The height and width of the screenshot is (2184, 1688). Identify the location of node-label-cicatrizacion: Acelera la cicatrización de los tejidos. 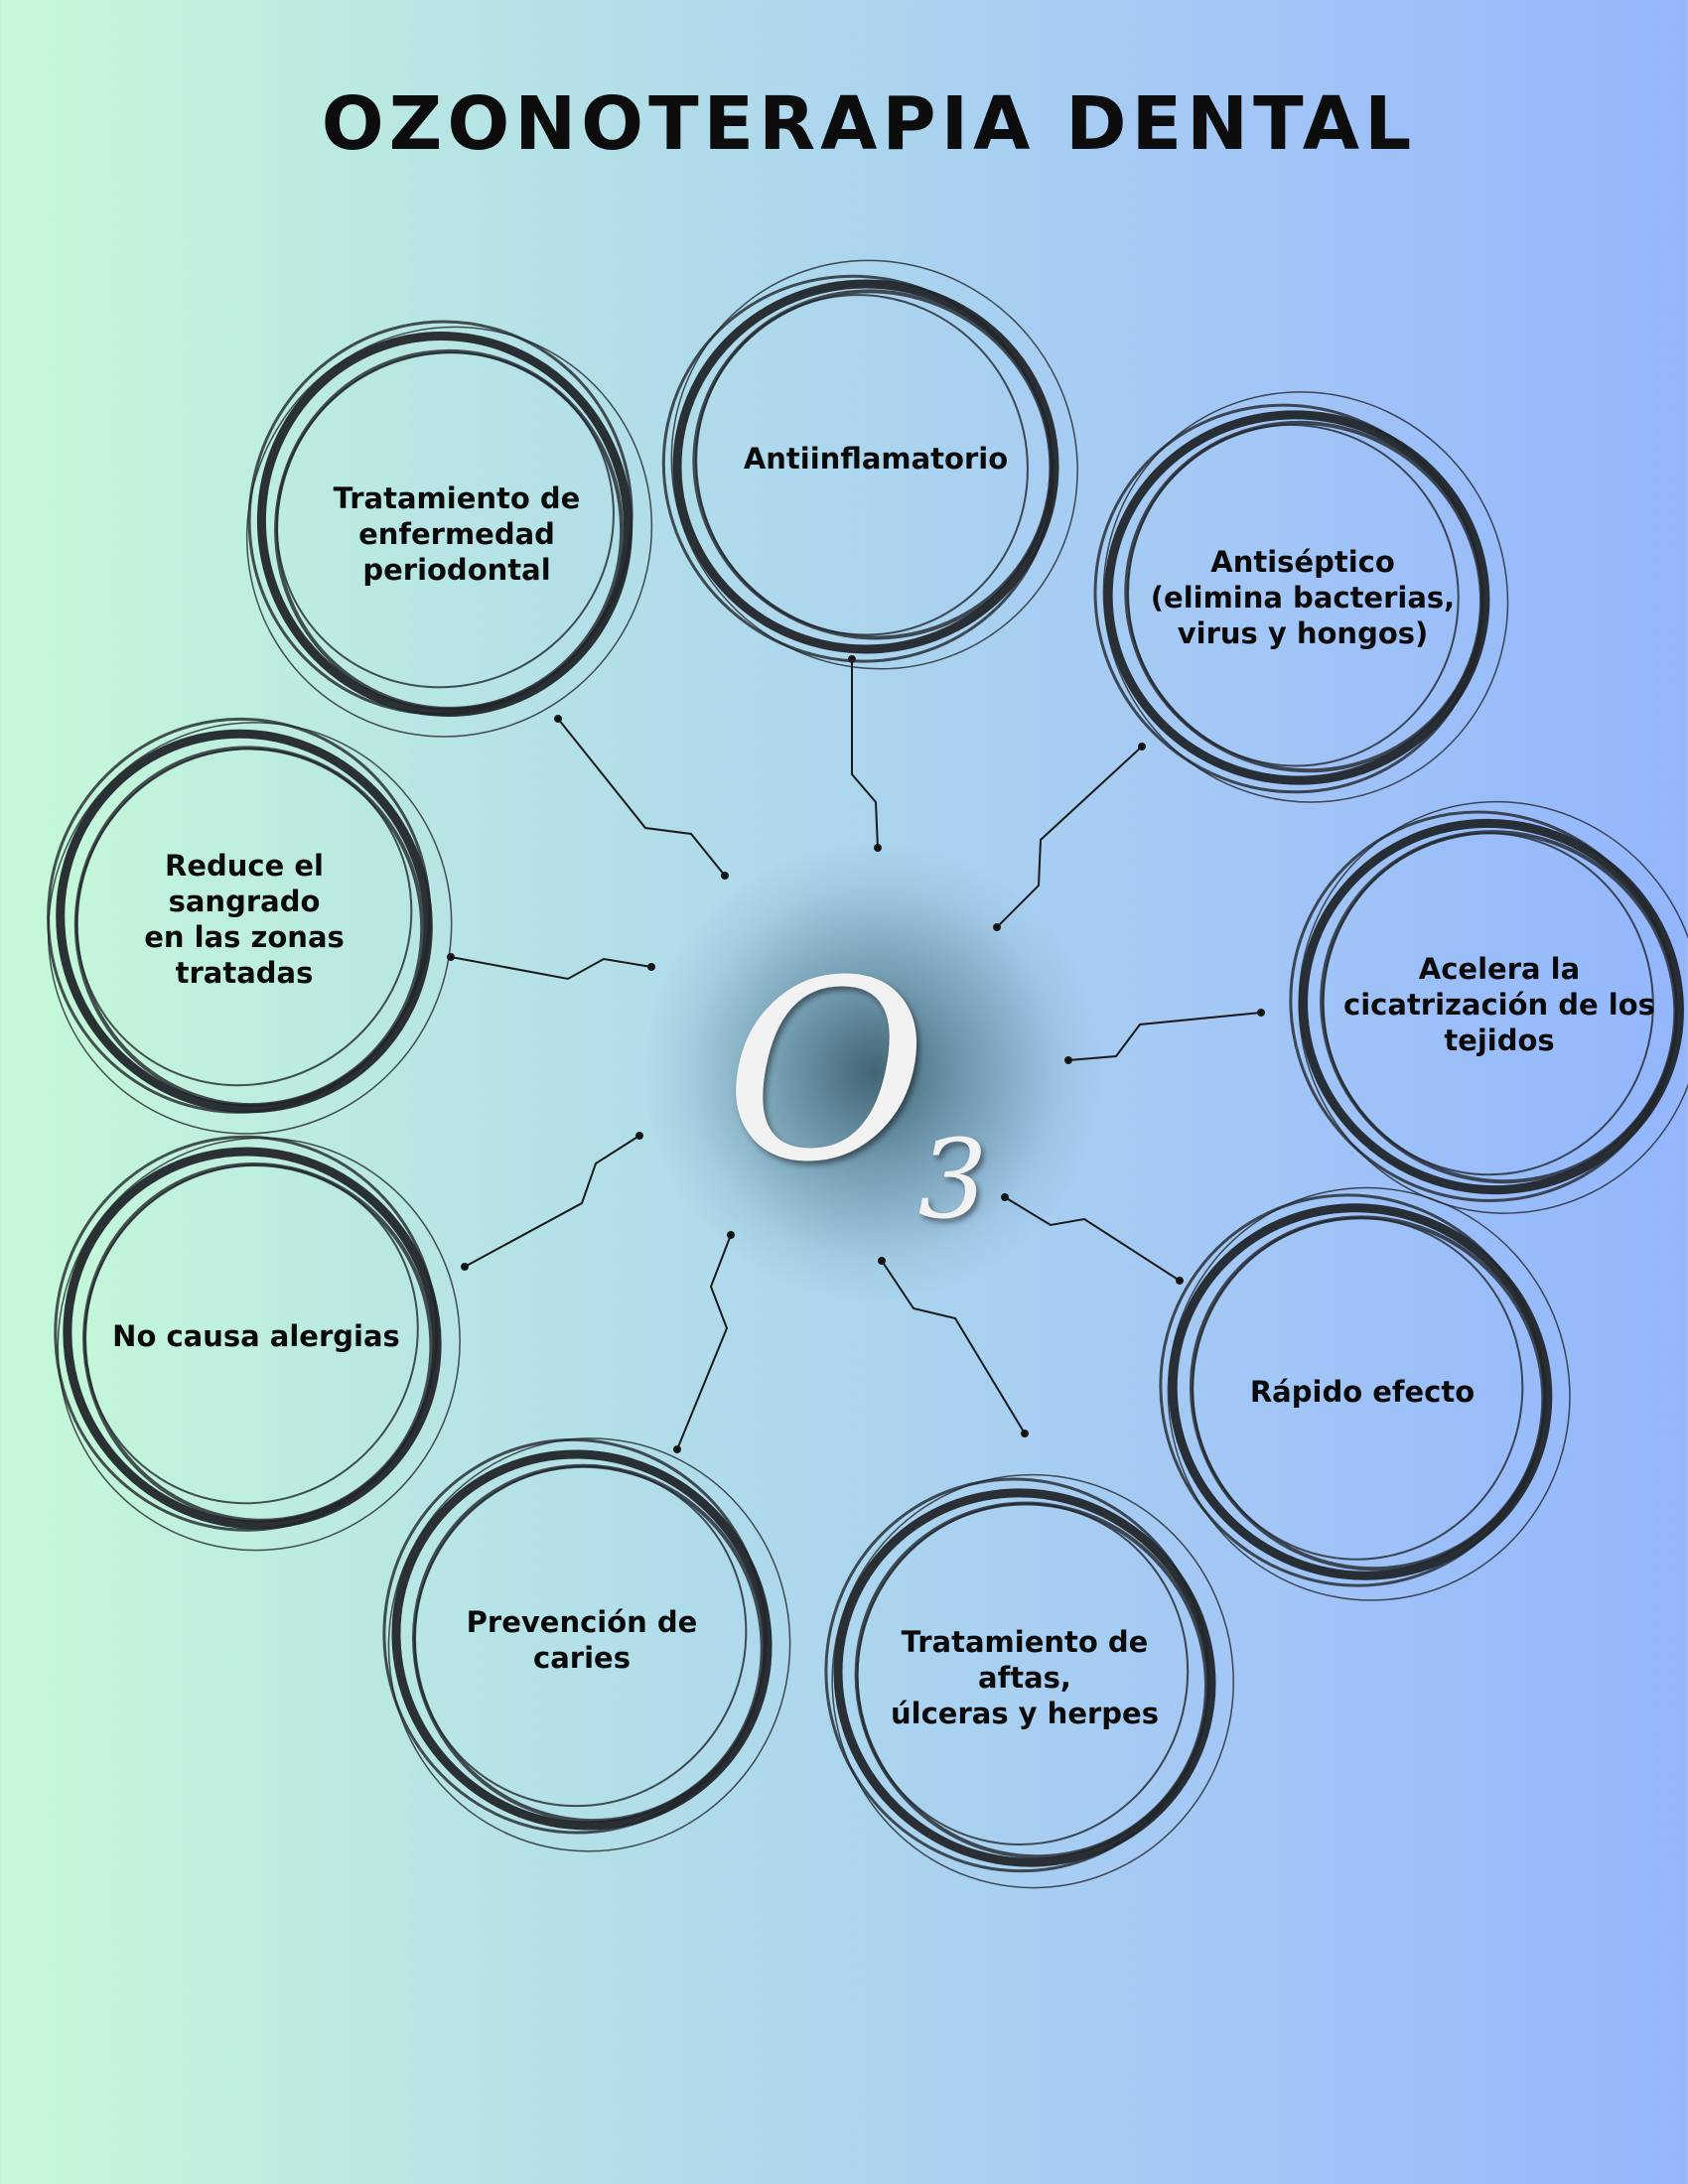
(1499, 1004).